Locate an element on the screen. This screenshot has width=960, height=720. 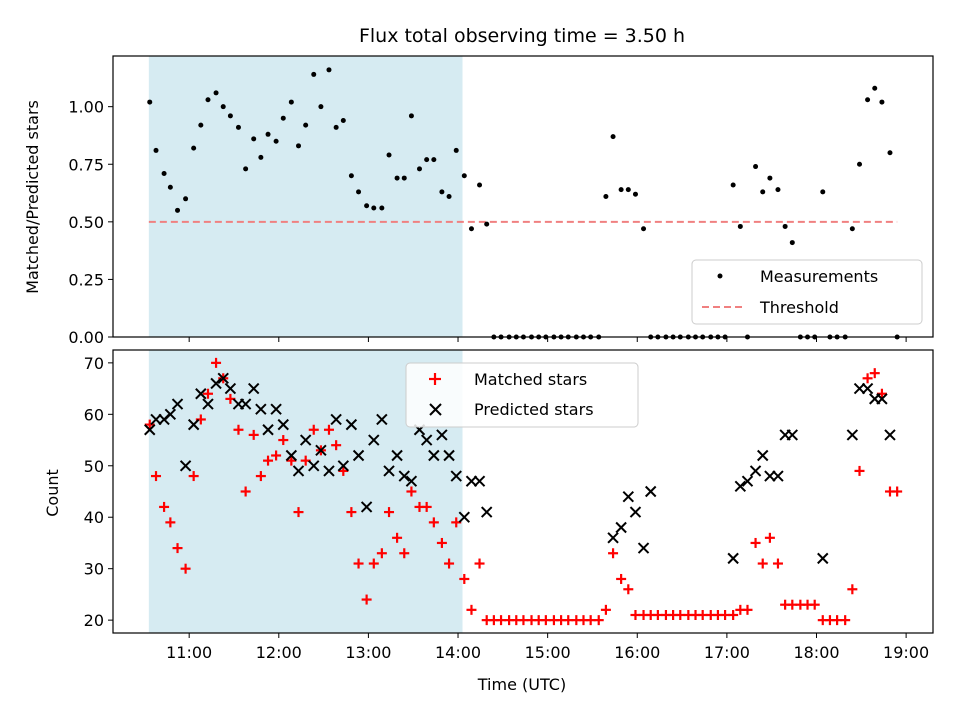
bottom-x-tick-label: 15:00 is located at coordinates (548, 652).